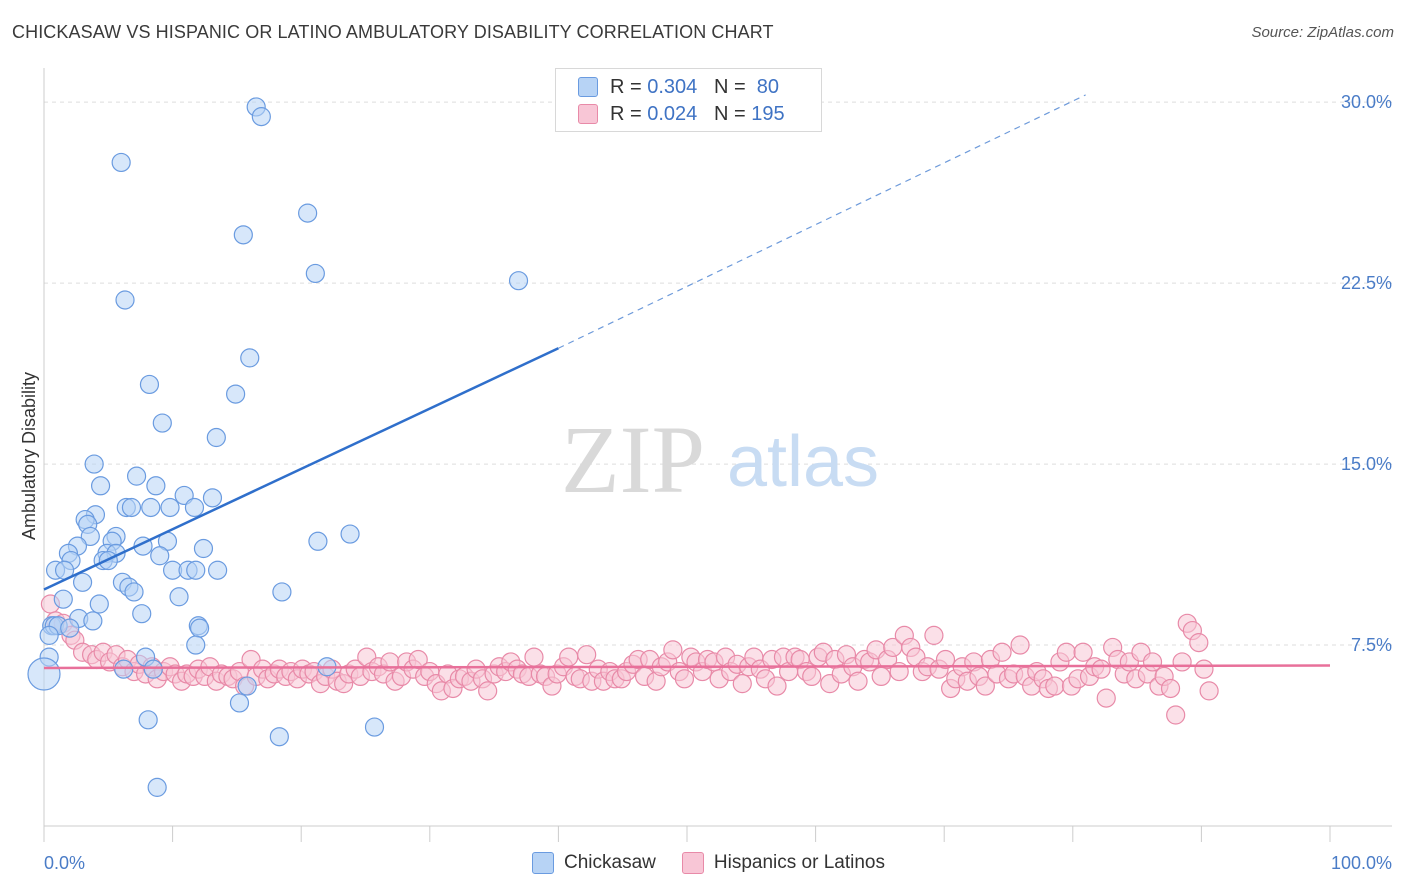  I want to click on x-tick-label-min: 0.0%, so click(64, 863).